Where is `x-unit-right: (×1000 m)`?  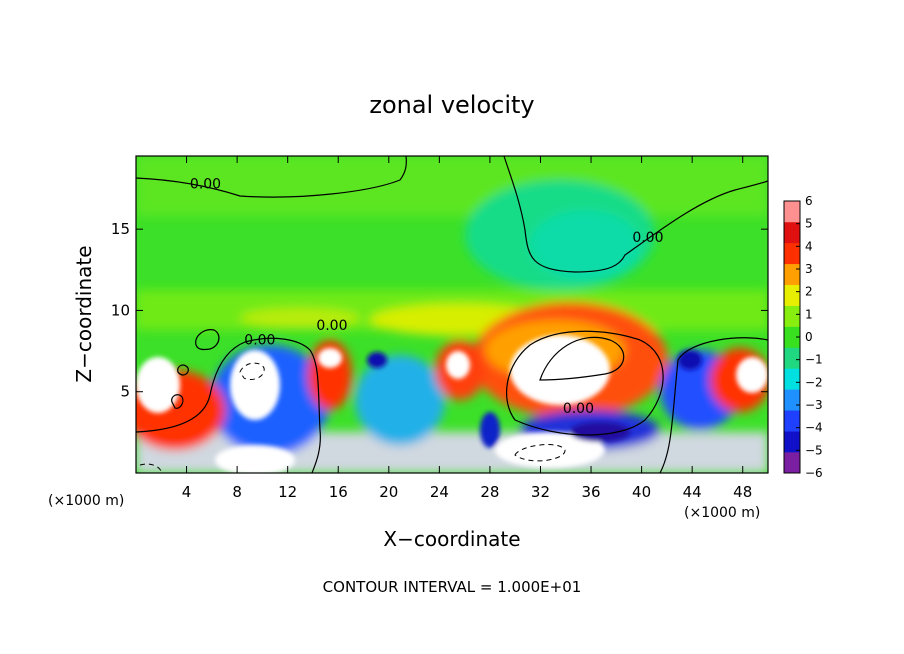
x-unit-right: (×1000 m) is located at coordinates (722, 513).